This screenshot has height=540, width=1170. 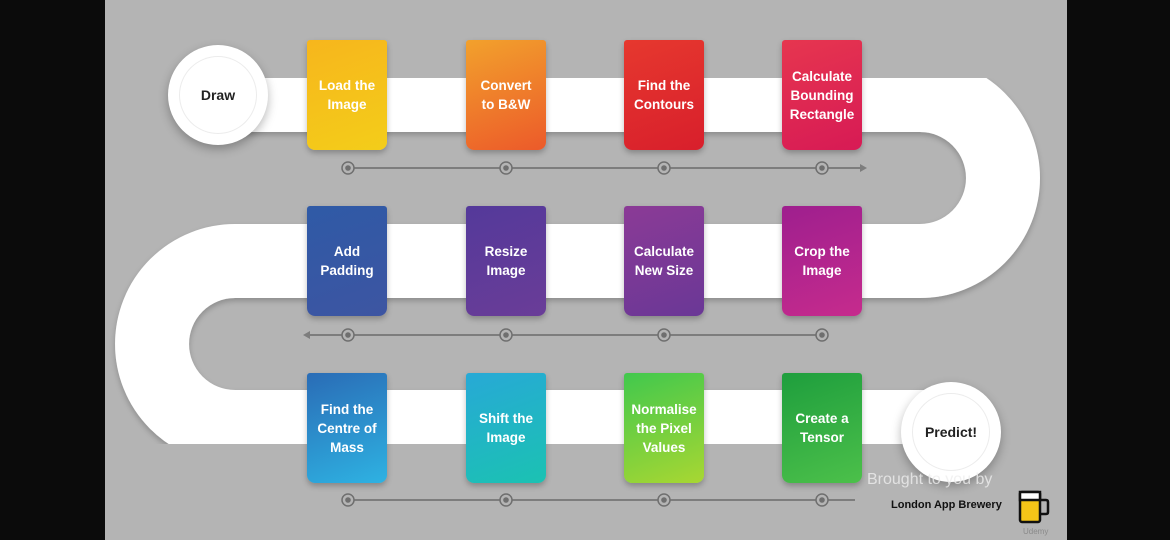 What do you see at coordinates (664, 428) in the screenshot?
I see `step-card-normalise-pixels: Normalise the Pixel Values` at bounding box center [664, 428].